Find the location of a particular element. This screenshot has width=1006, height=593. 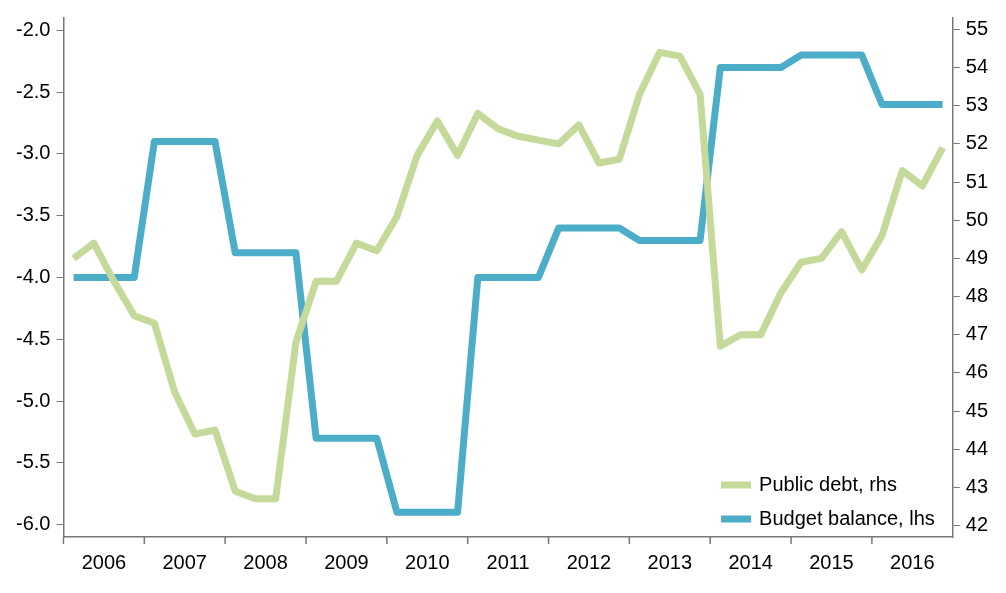

y-tick-label: -3.5 is located at coordinates (33, 214).